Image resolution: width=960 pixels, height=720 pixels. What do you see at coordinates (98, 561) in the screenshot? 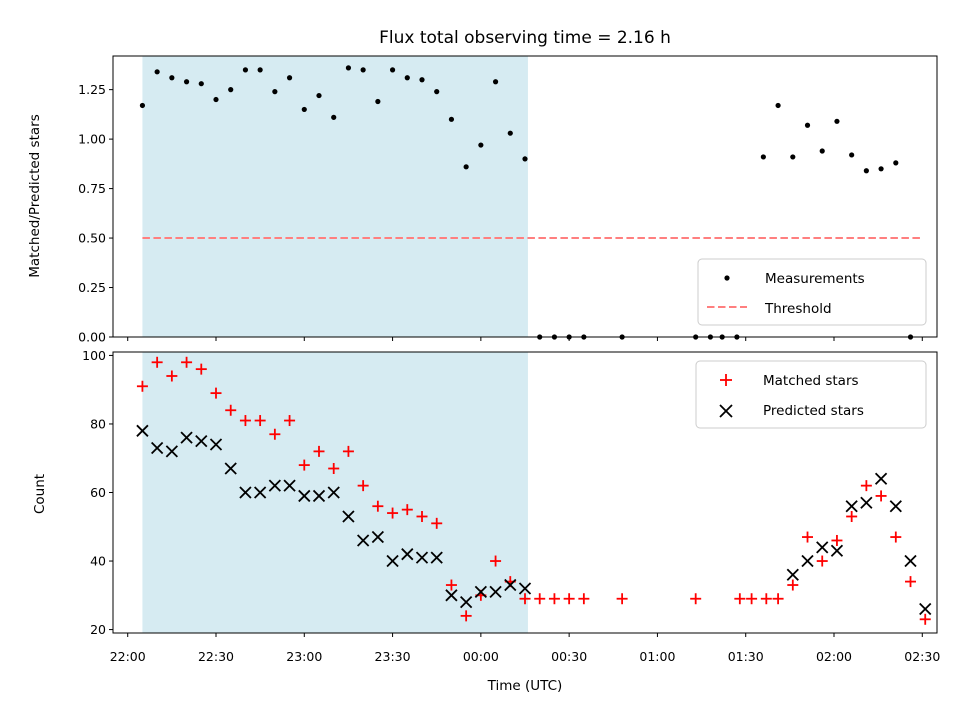
I see `count-y-tick-label: 40` at bounding box center [98, 561].